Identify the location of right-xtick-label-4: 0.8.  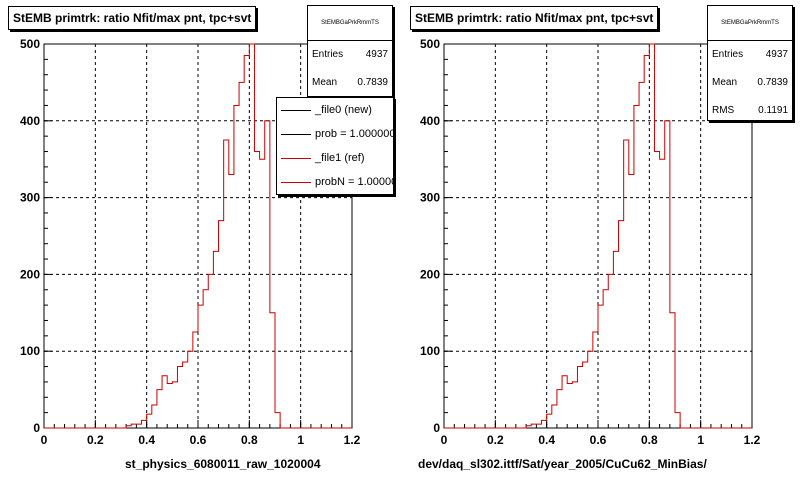
(649, 440).